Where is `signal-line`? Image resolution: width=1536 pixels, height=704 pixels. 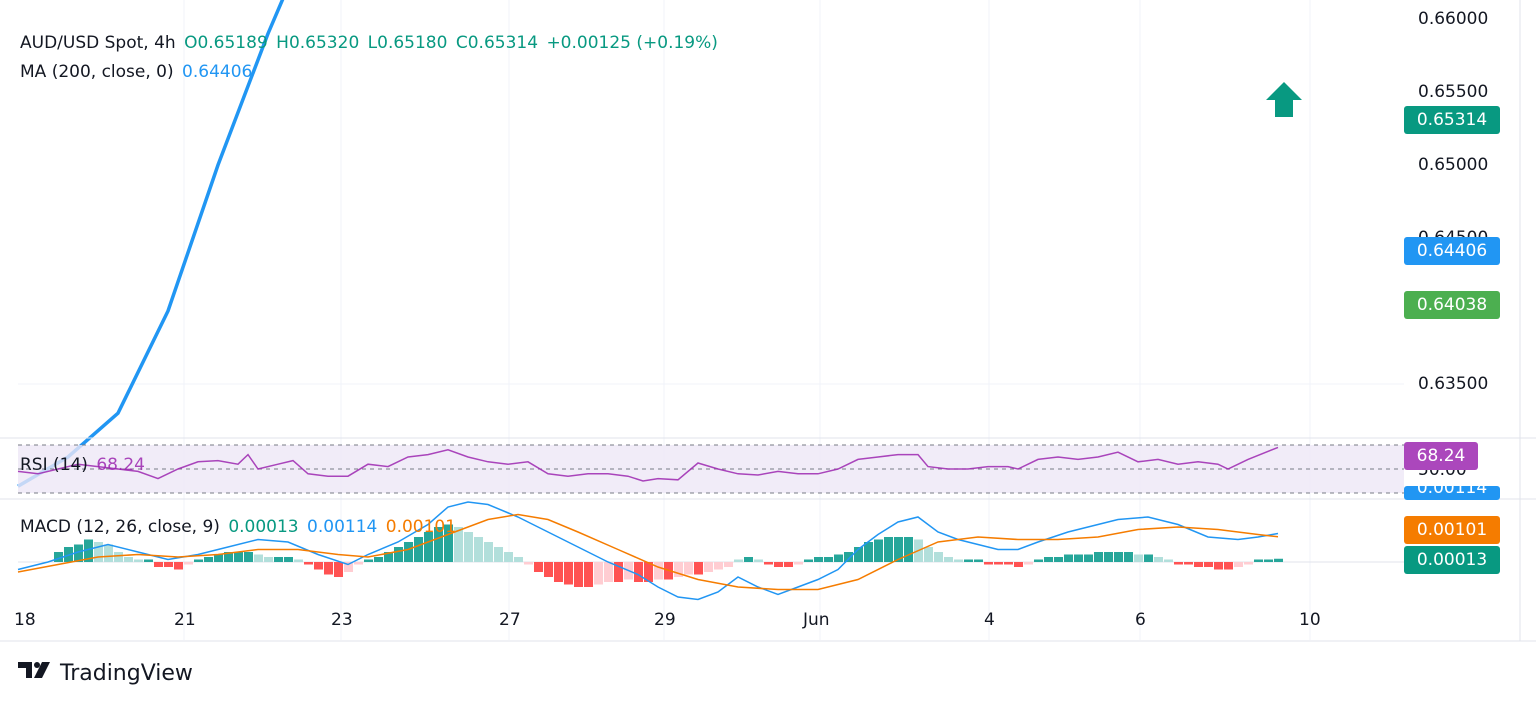
signal-line is located at coordinates (648, 552).